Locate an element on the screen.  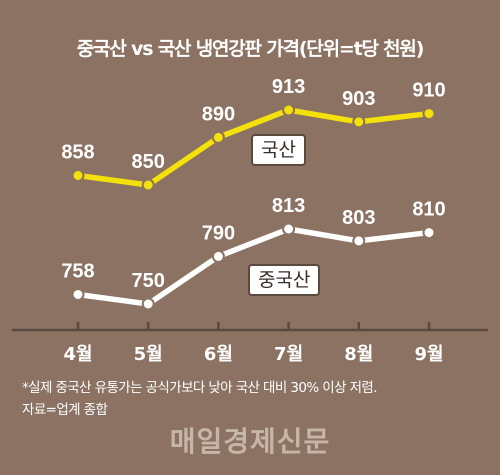
data-label: 810 is located at coordinates (428, 210).